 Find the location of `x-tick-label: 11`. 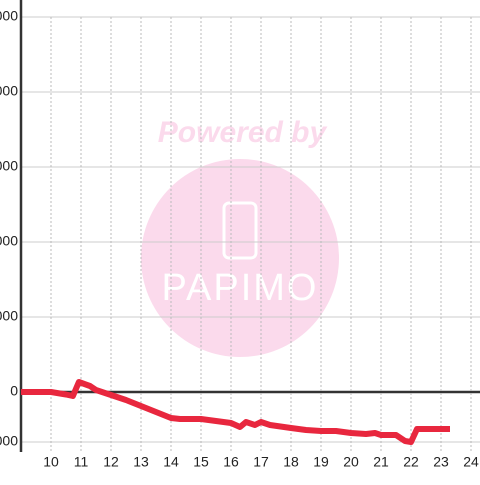

x-tick-label: 11 is located at coordinates (81, 462).